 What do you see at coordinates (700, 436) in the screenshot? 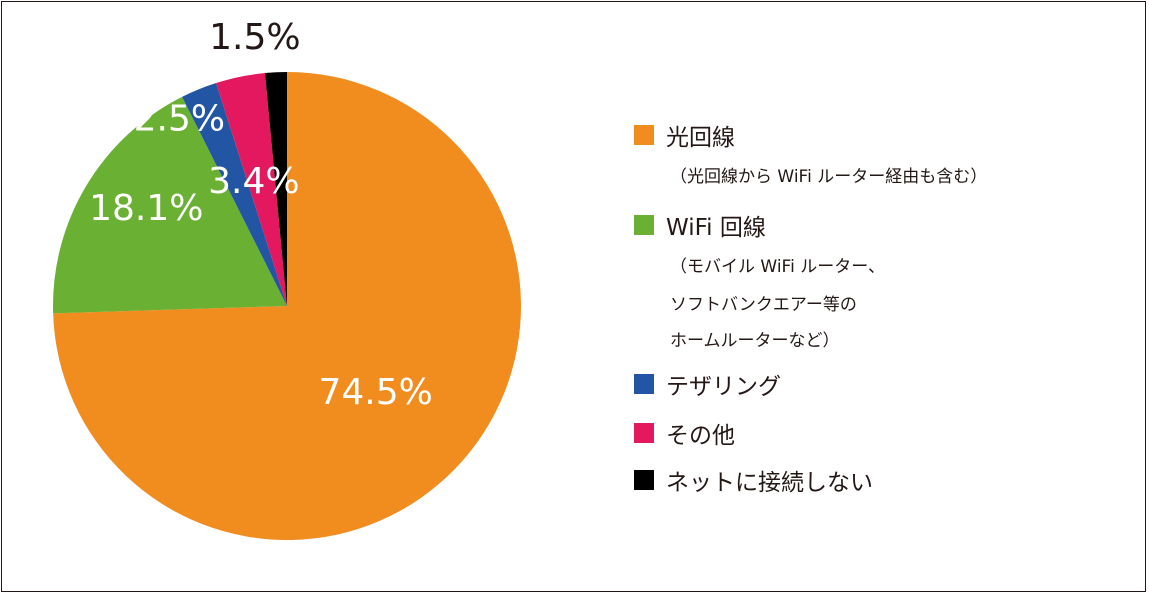
I see `legend-label-other: その他` at bounding box center [700, 436].